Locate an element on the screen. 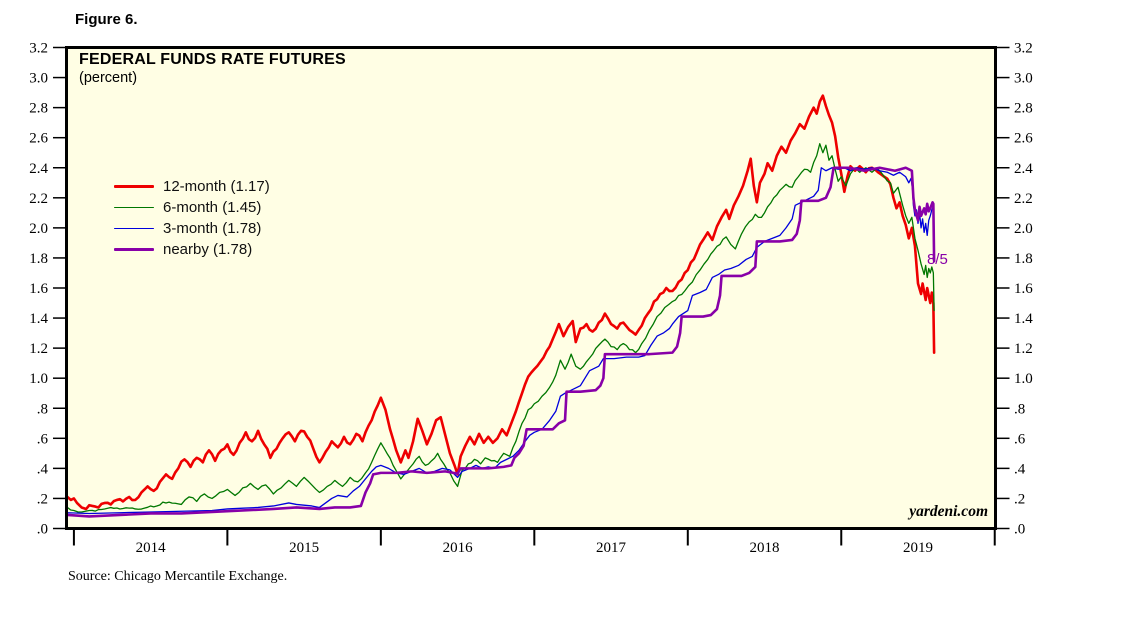  legend-row: 6-month (1.45) is located at coordinates (192, 207).